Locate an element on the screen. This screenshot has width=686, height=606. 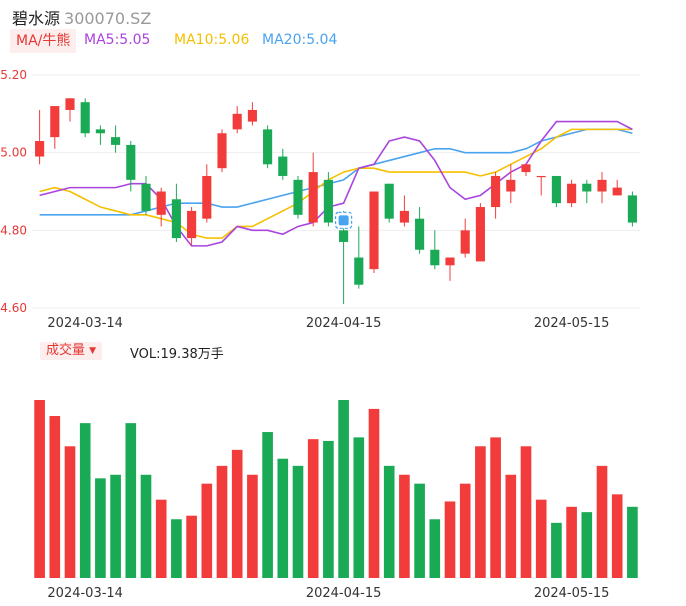
ma-toggle-button: MA/牛熊 is located at coordinates (43, 41).